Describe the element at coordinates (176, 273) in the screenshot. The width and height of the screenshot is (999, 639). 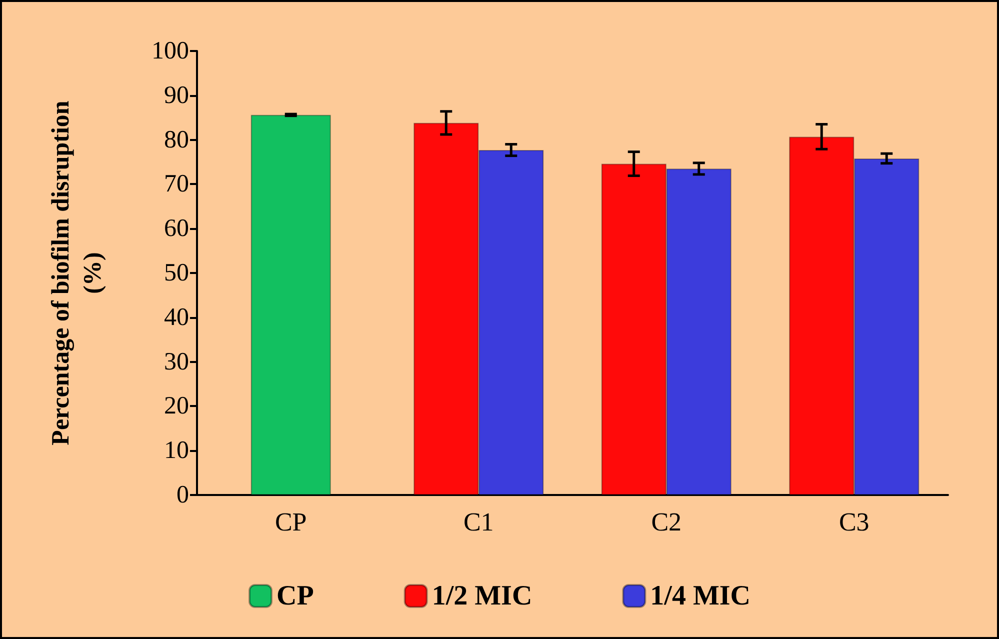
I see `y-tick-label: 50` at that location.